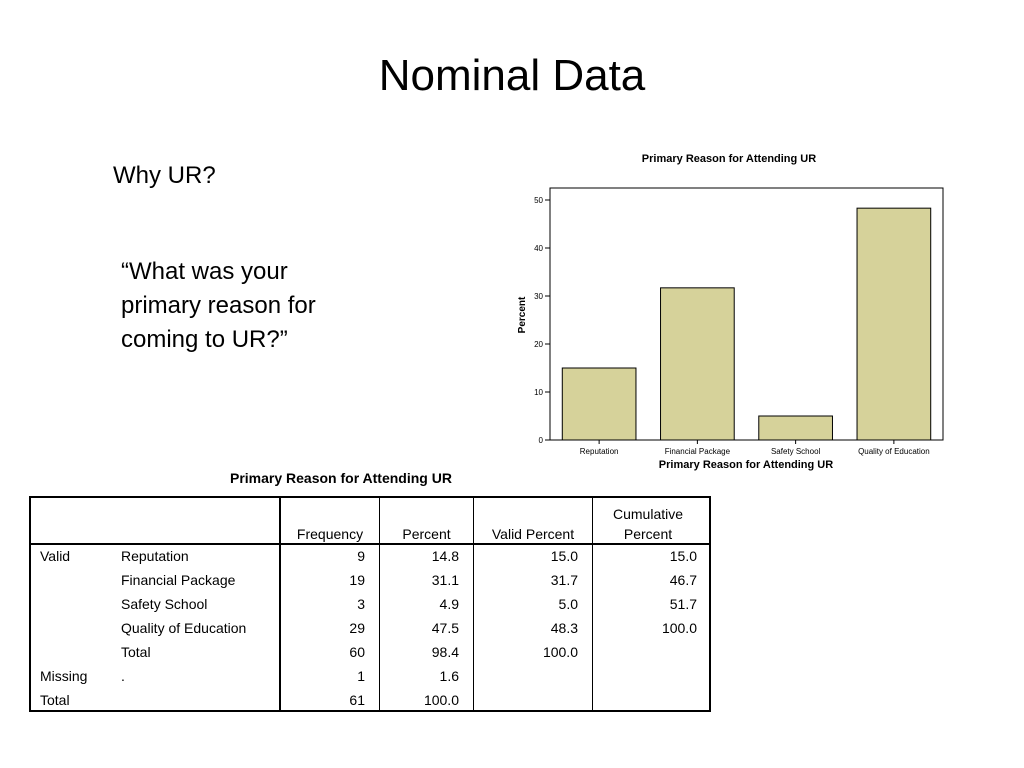 The image size is (1024, 768). I want to click on x-axis-label: Primary Reason for Attending UR, so click(746, 465).